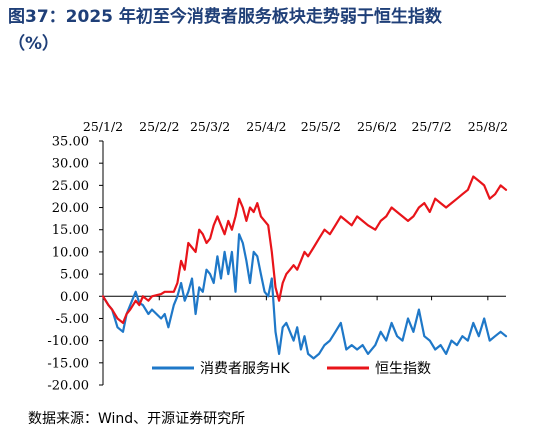  What do you see at coordinates (266, 126) in the screenshot?
I see `x-tick-label: 25/4/2` at bounding box center [266, 126].